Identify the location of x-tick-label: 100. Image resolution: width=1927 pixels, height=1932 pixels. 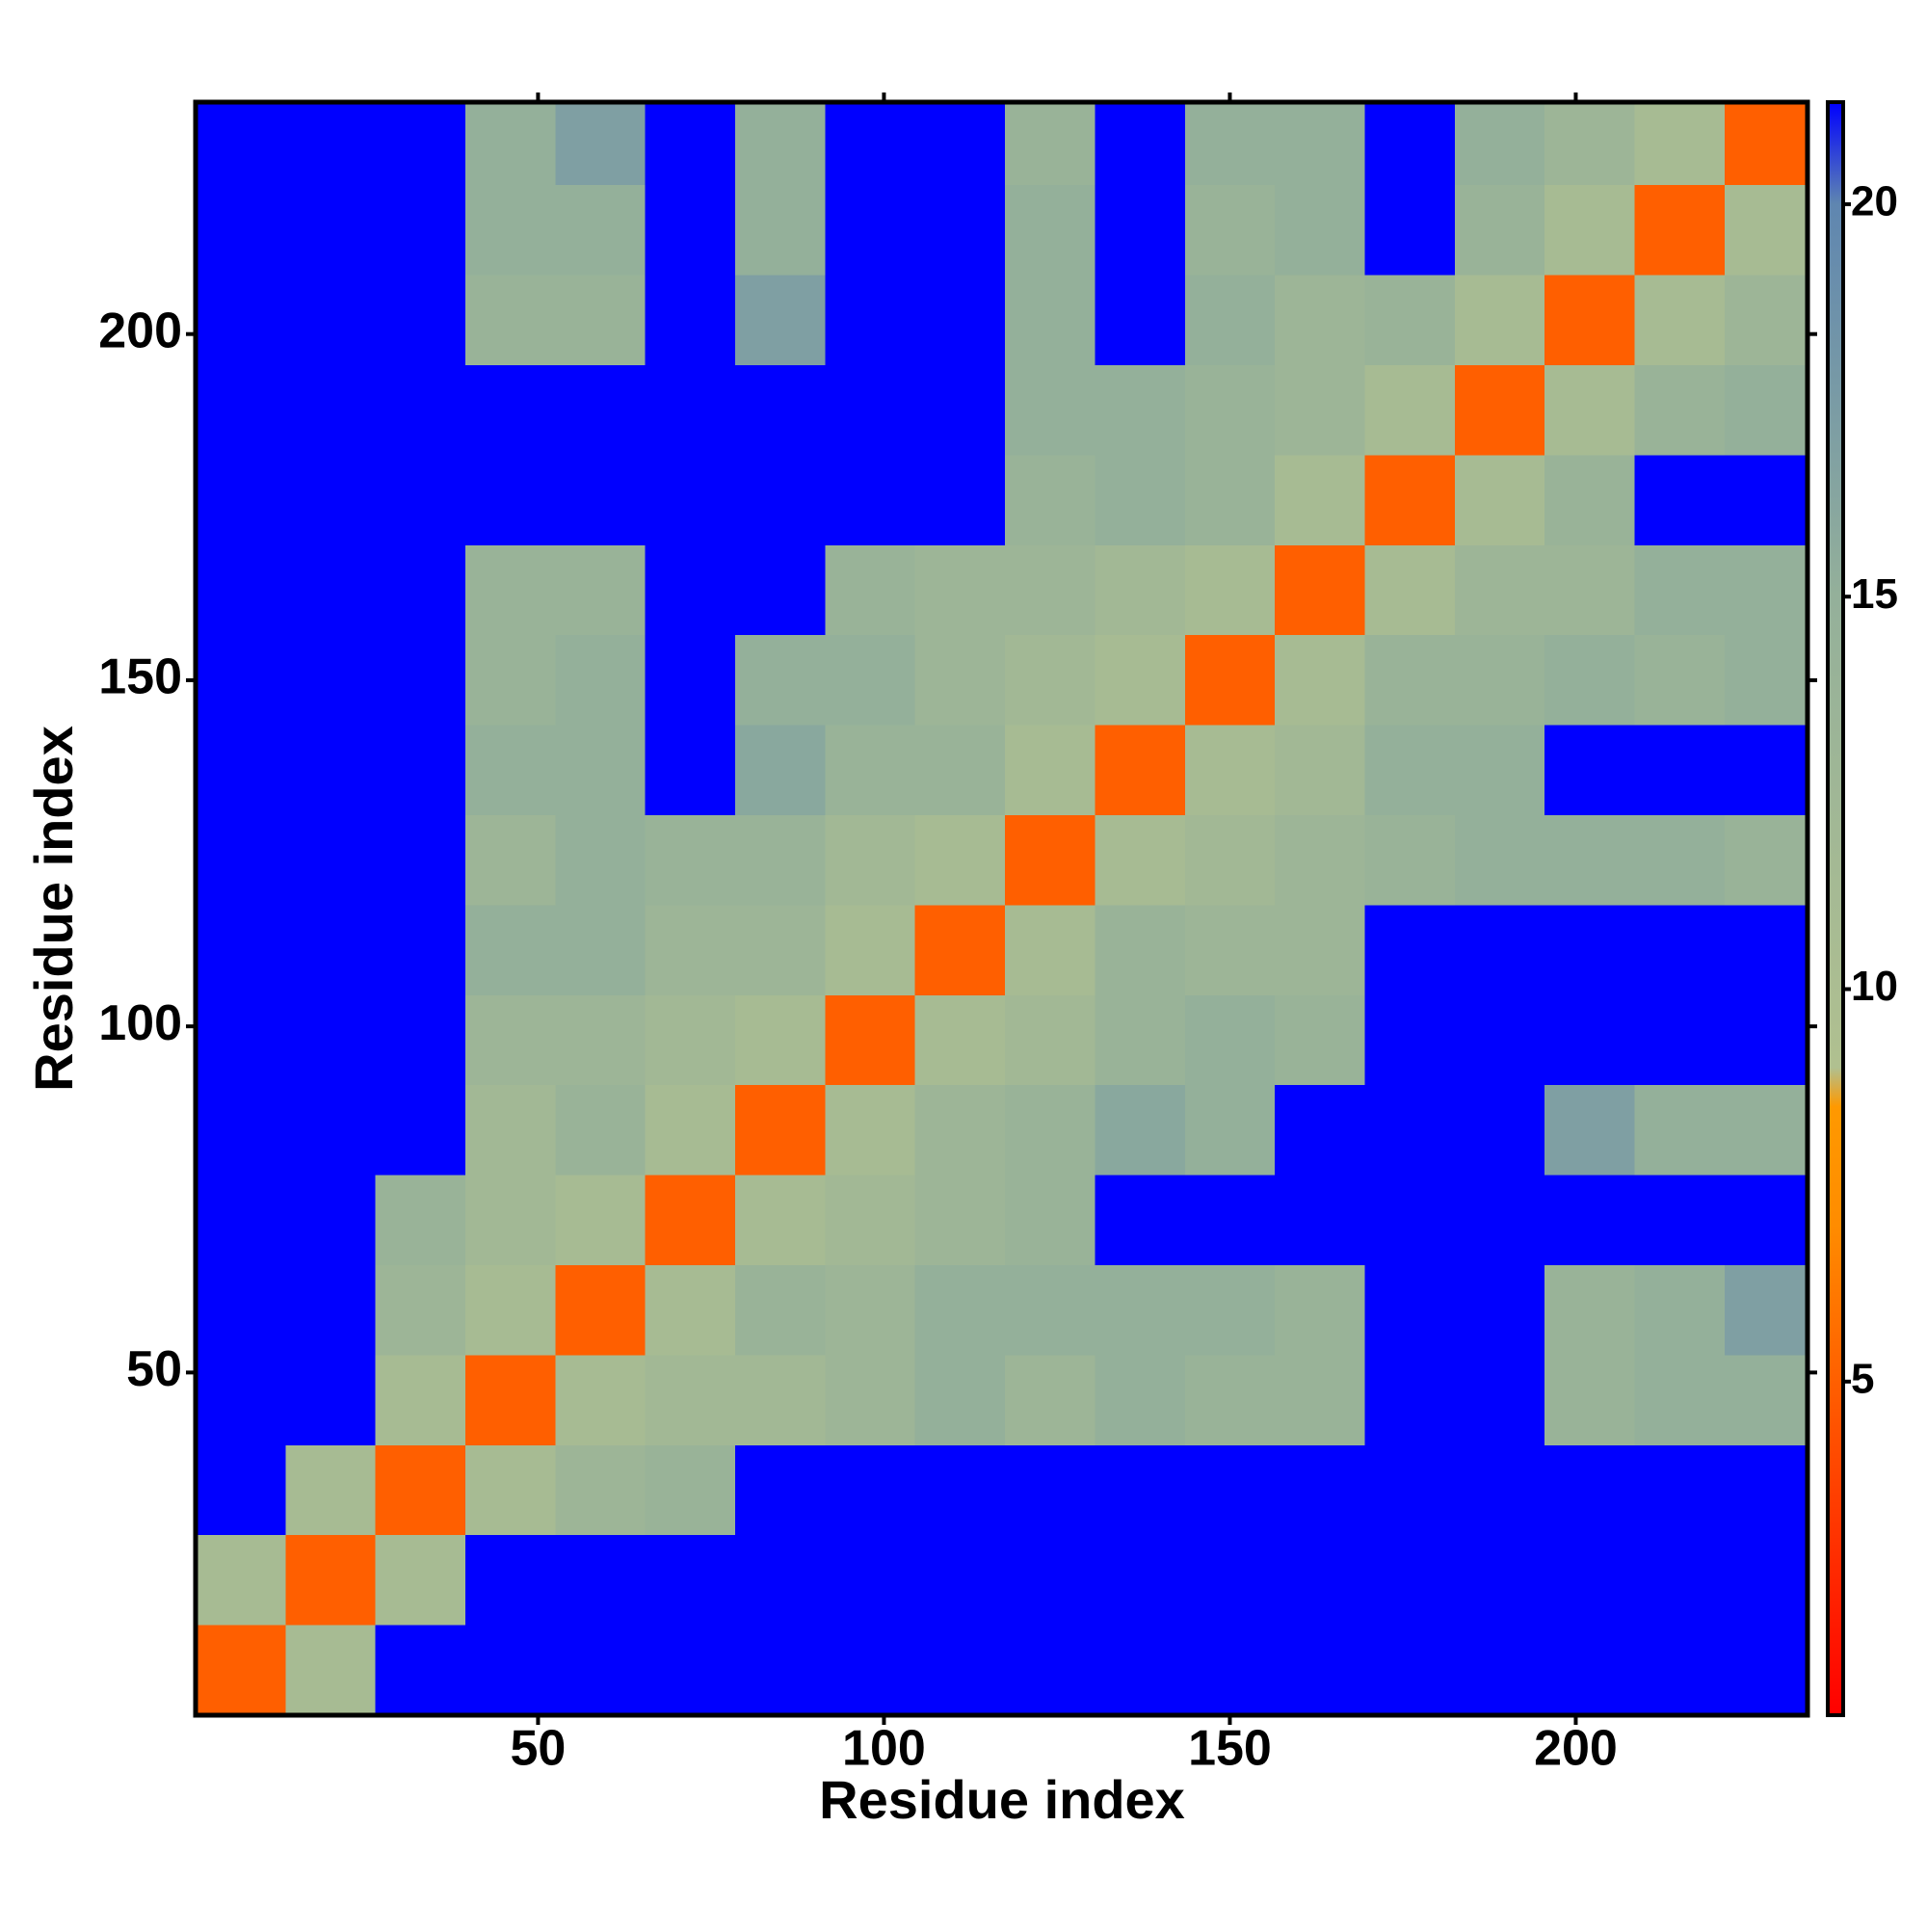
(884, 1749).